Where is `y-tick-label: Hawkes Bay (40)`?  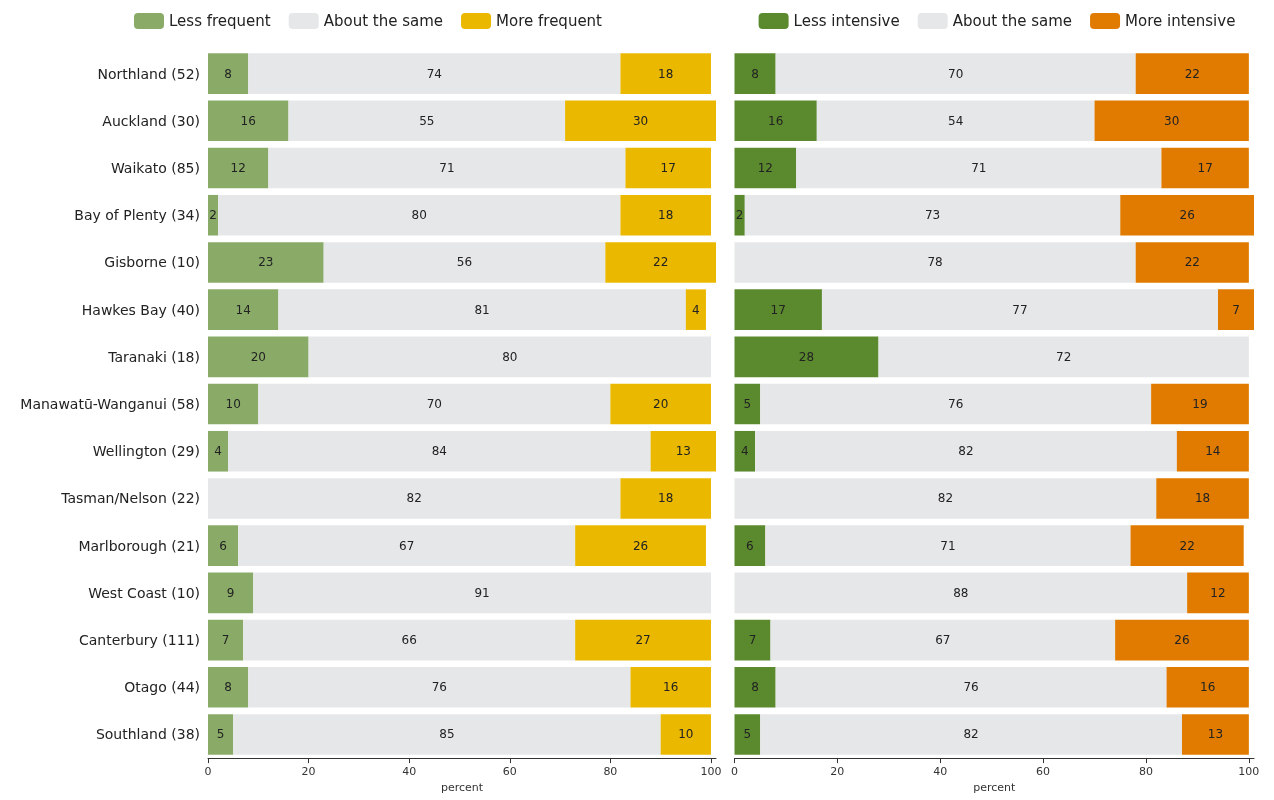 y-tick-label: Hawkes Bay (40) is located at coordinates (140, 309).